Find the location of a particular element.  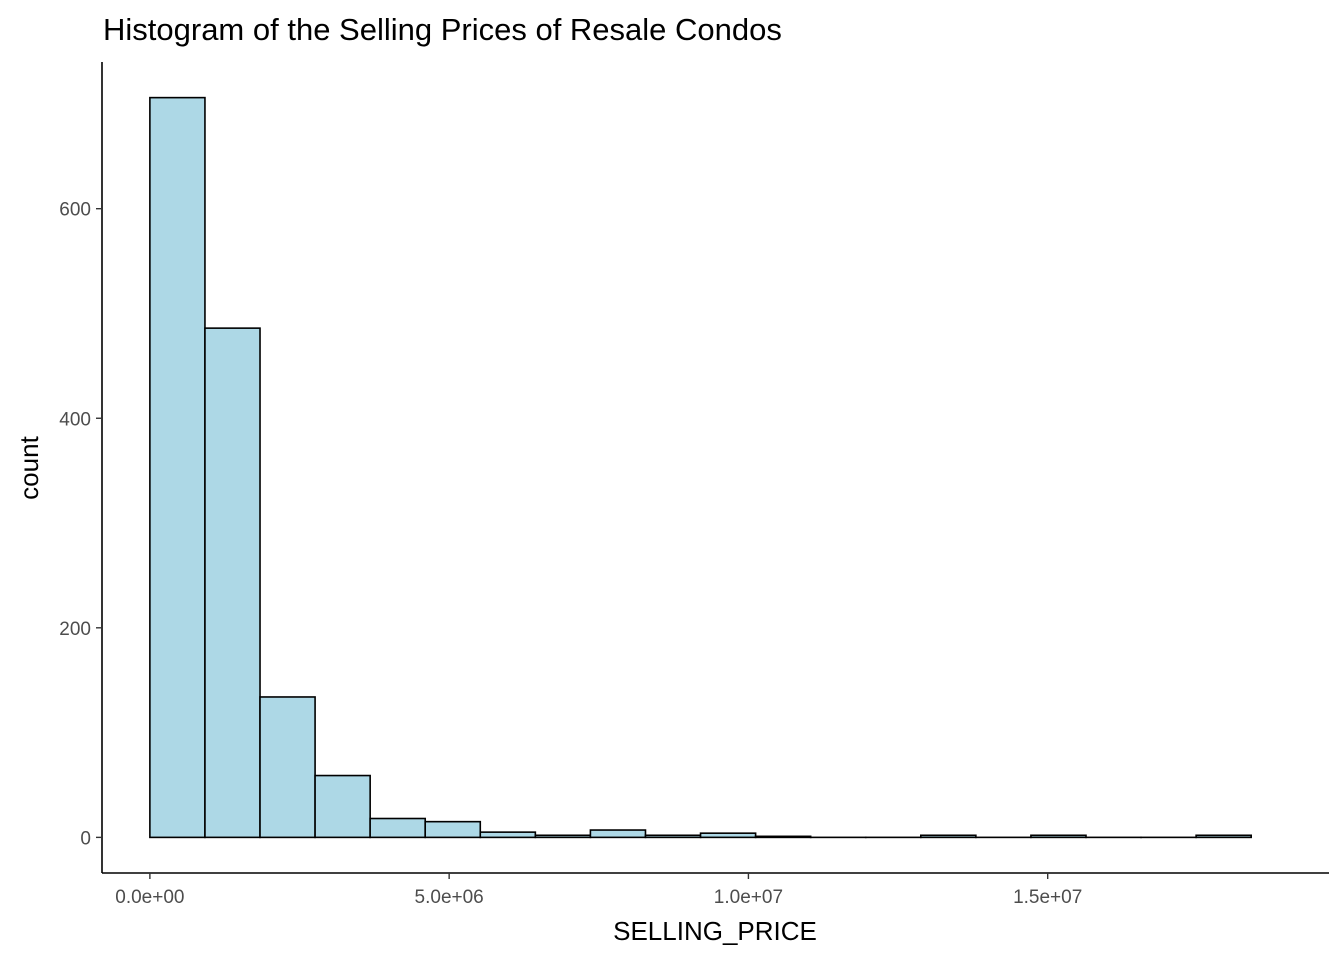

x-tick-label-3: 1.0e+07 is located at coordinates (748, 897).